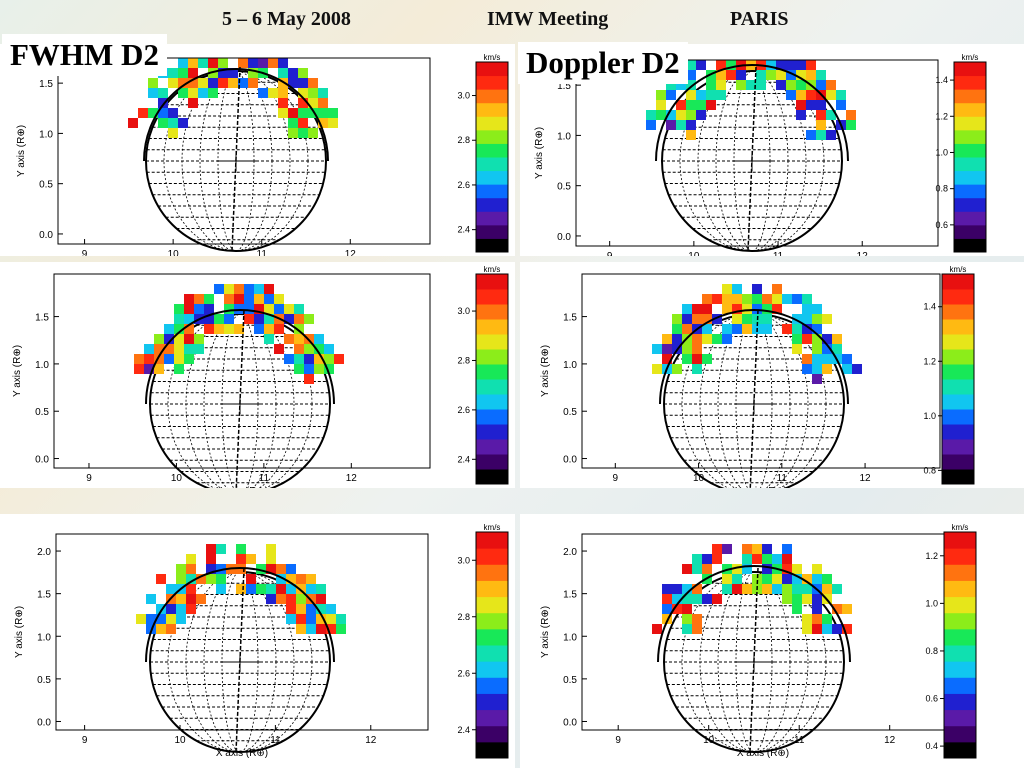 The width and height of the screenshot is (1024, 768). Describe the element at coordinates (570, 722) in the screenshot. I see `y-tick-label: 0.0` at that location.